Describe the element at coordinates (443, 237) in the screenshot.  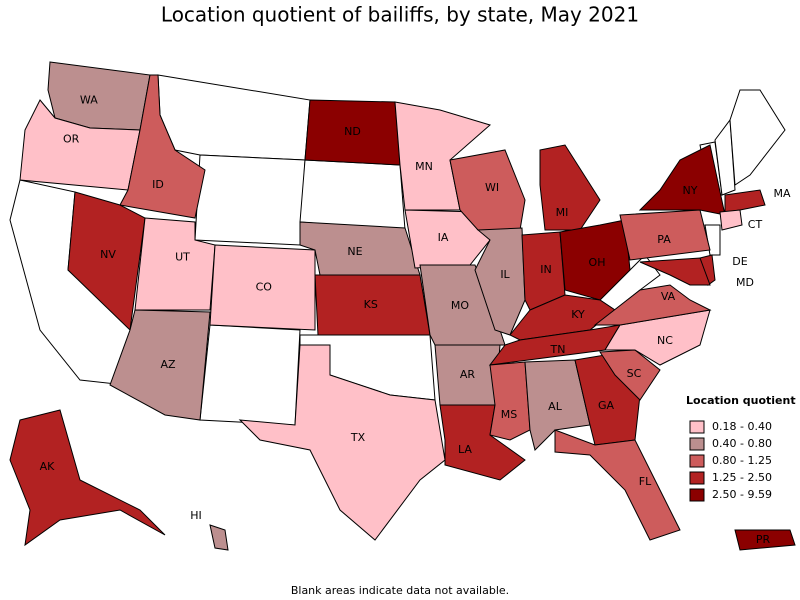
I see `state-label: IA` at that location.